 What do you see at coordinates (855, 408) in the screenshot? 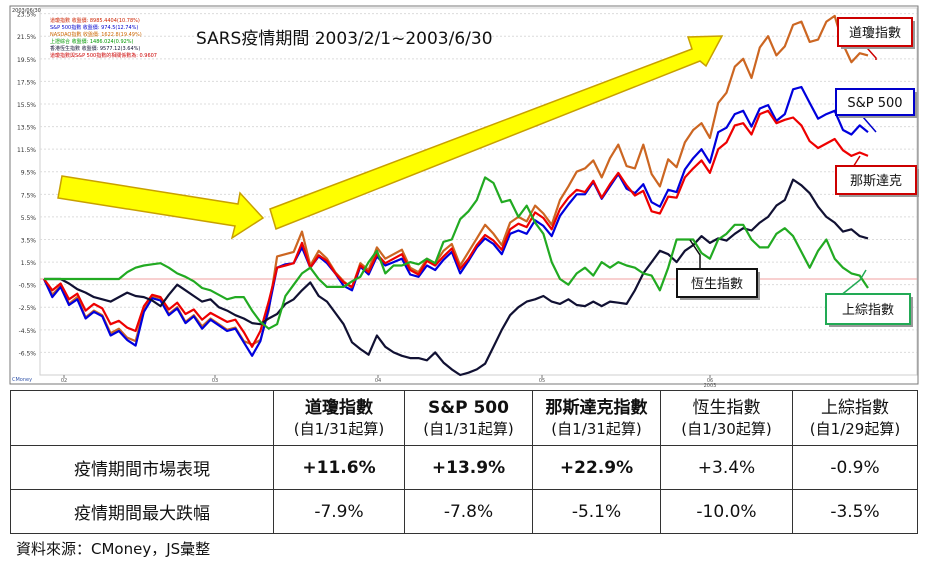
I see `column-name: 上綜指數` at bounding box center [855, 408].